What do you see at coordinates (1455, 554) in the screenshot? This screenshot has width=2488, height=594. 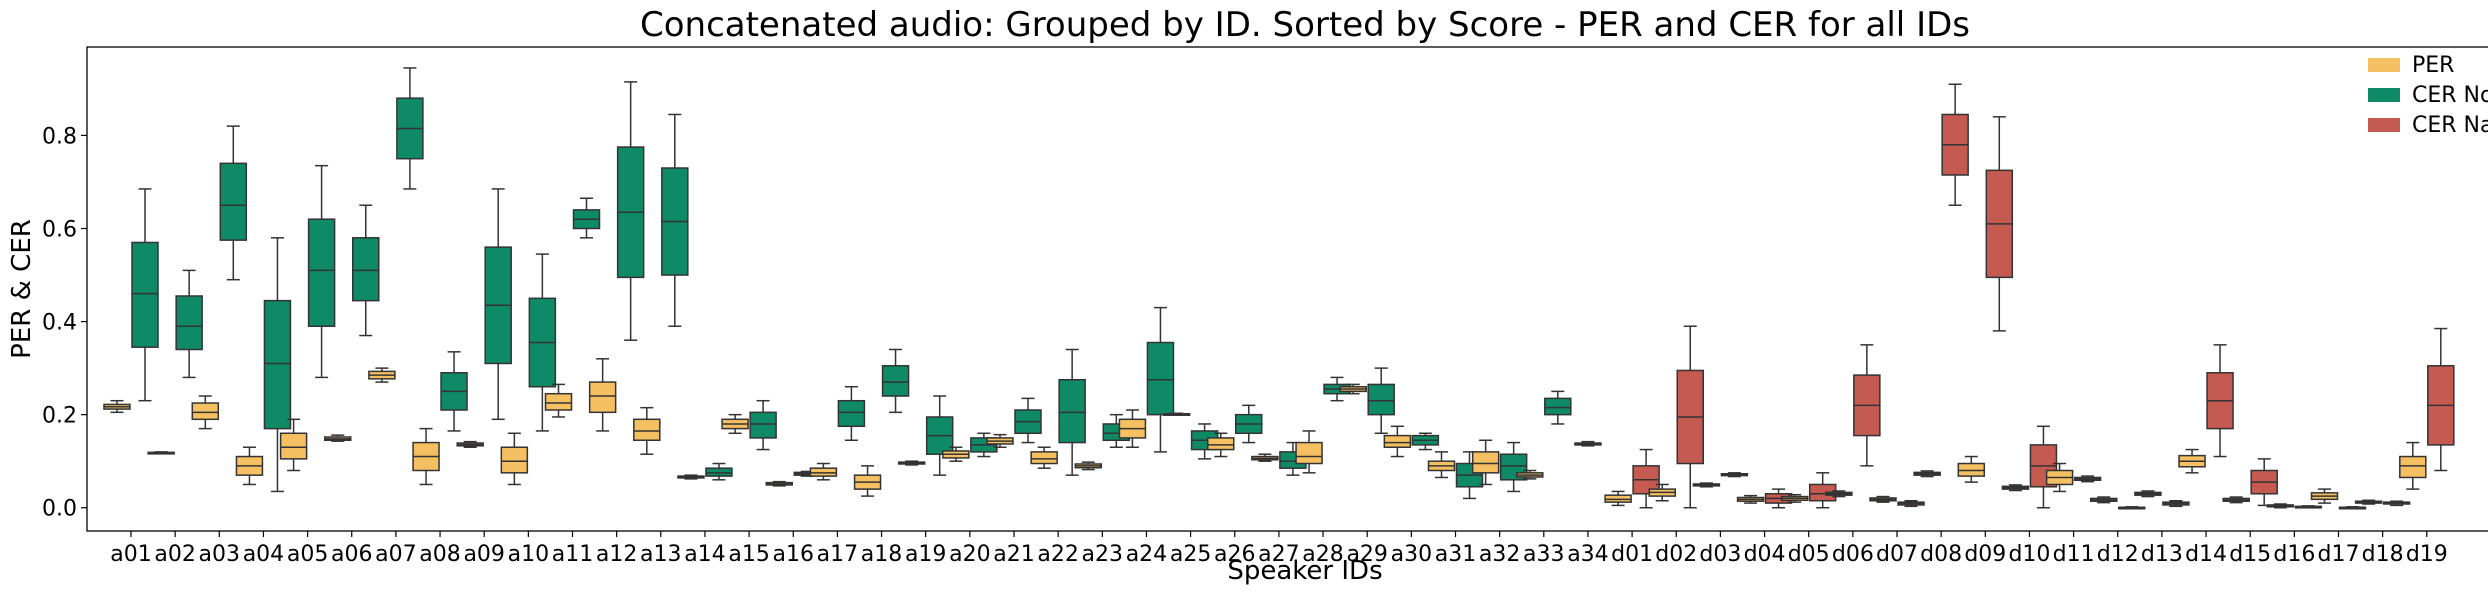 I see `x-tick-label-a31: a31` at bounding box center [1455, 554].